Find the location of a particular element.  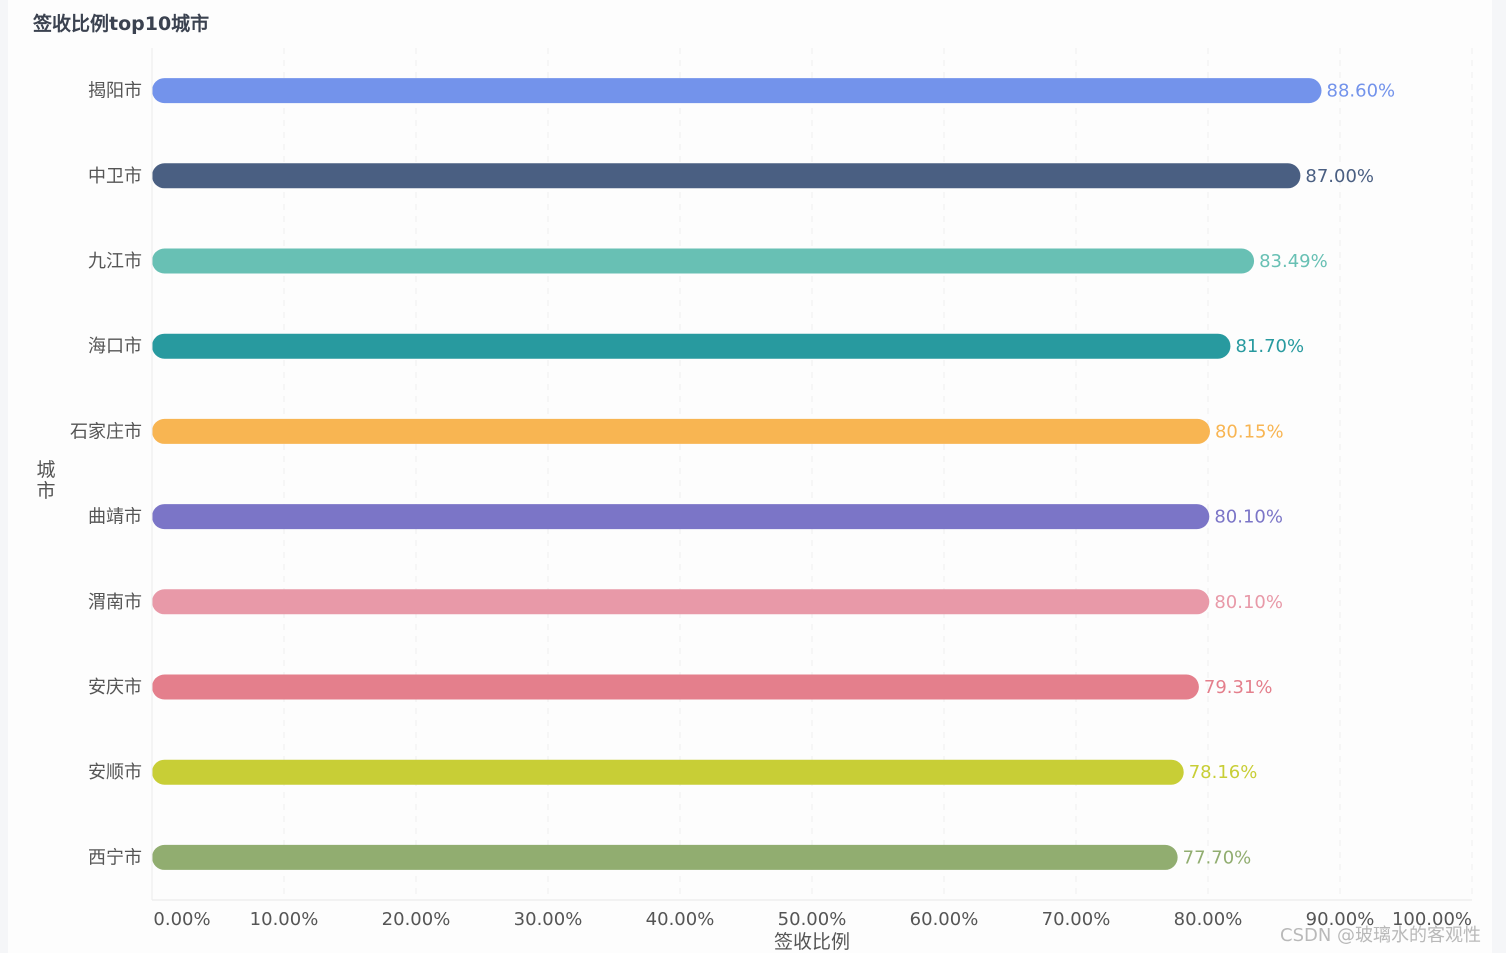

y-axis-title: 城市 is located at coordinates (45, 480).